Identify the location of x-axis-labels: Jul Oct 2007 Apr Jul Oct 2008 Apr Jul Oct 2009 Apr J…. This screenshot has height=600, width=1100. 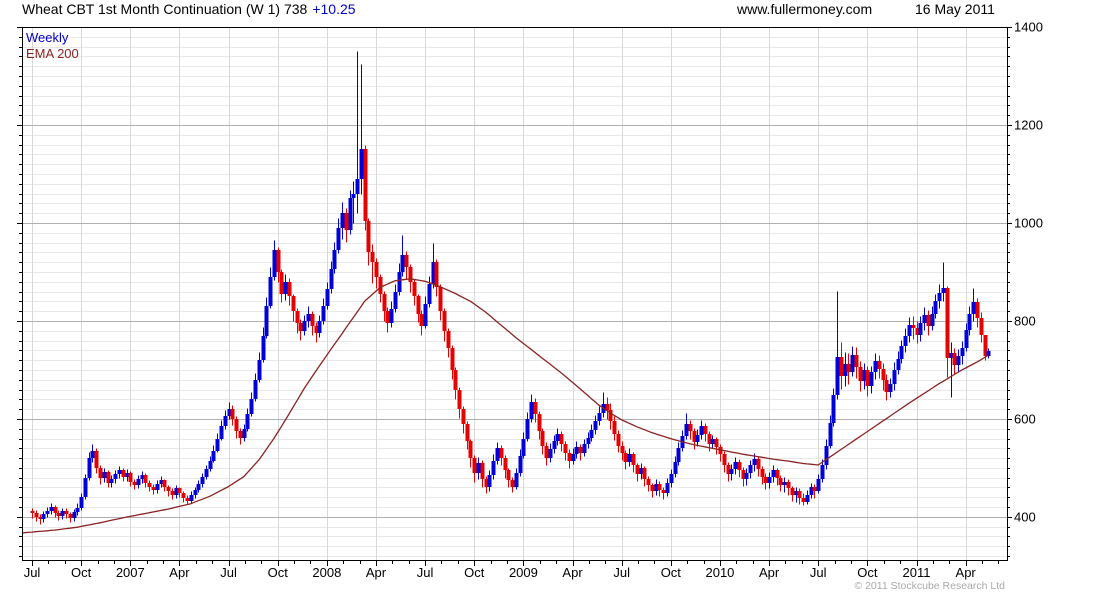
(500, 572).